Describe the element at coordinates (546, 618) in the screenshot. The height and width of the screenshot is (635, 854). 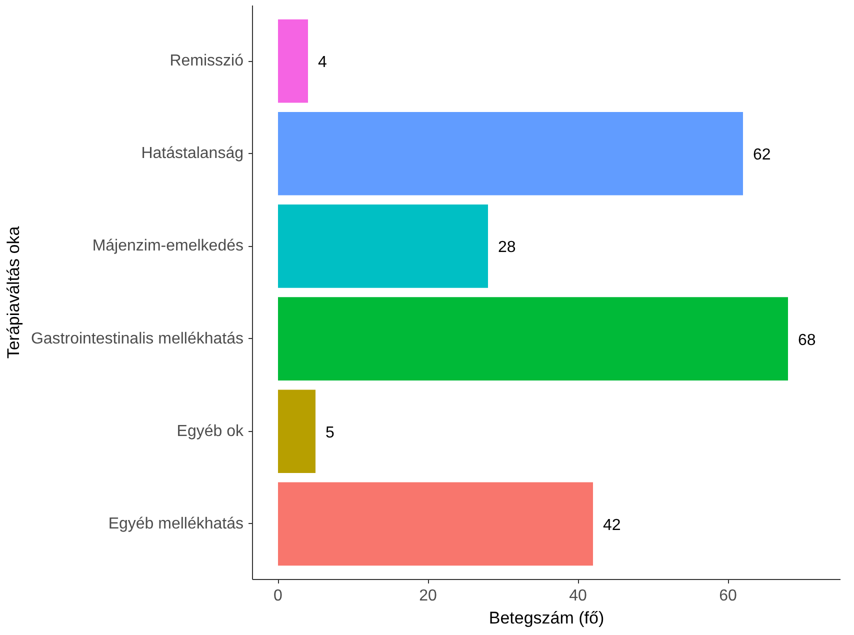
I see `x-axis-title: Betegszám (fő)` at that location.